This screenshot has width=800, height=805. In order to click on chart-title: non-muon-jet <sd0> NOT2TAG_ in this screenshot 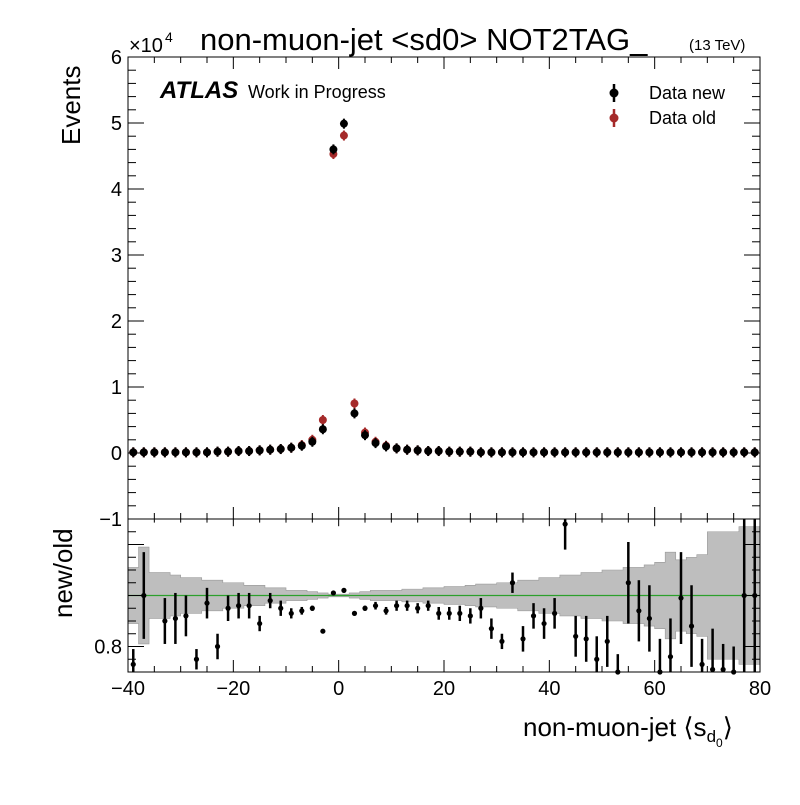, I will do `click(424, 39)`.